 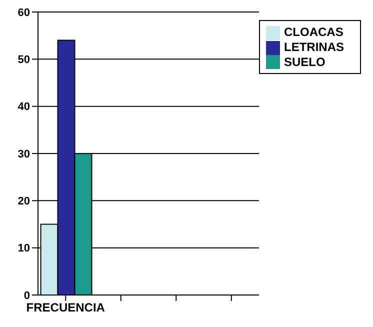 What do you see at coordinates (66, 307) in the screenshot?
I see `x-tick-label: FRECUENCIA` at bounding box center [66, 307].